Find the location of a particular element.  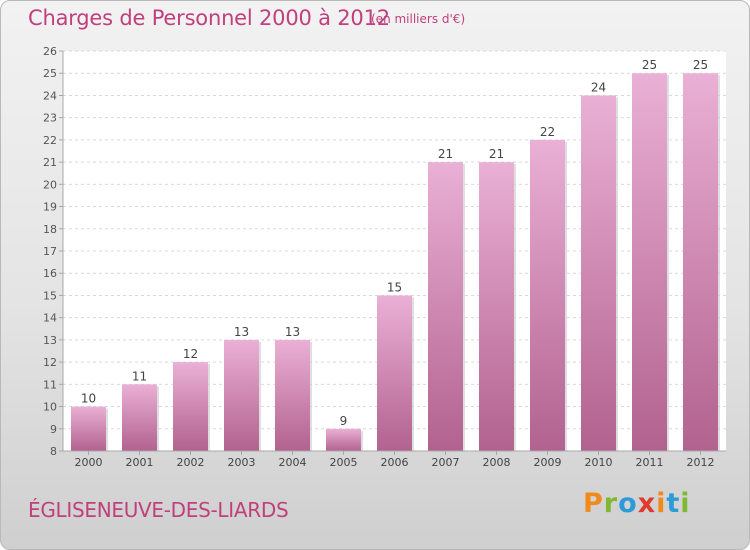

y-tick-label: 14 is located at coordinates (50, 318).